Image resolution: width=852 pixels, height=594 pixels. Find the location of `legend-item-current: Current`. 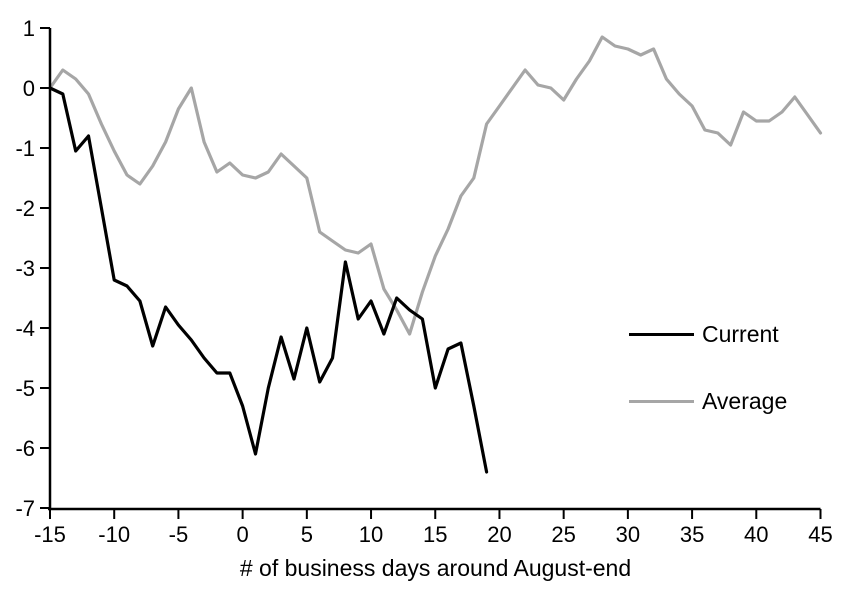

legend-item-current: Current is located at coordinates (704, 334).